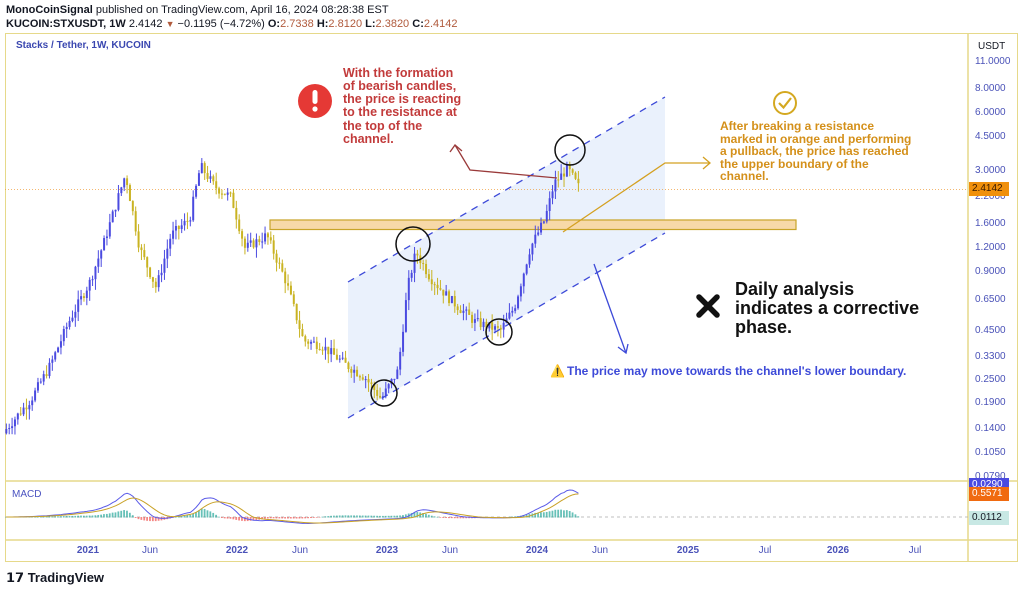 The image size is (1024, 590). I want to click on open-label: O:, so click(274, 24).